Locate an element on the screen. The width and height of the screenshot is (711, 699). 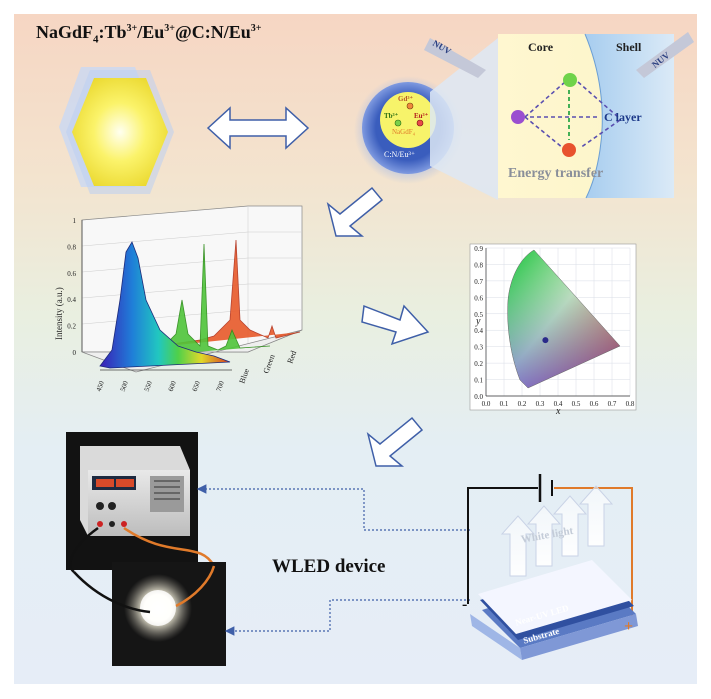
cie-x-ticks: 0.0 0.1 0.2 0.3 0.4 0.5 0.6 0.7 0.8 is located at coordinates (558, 404).